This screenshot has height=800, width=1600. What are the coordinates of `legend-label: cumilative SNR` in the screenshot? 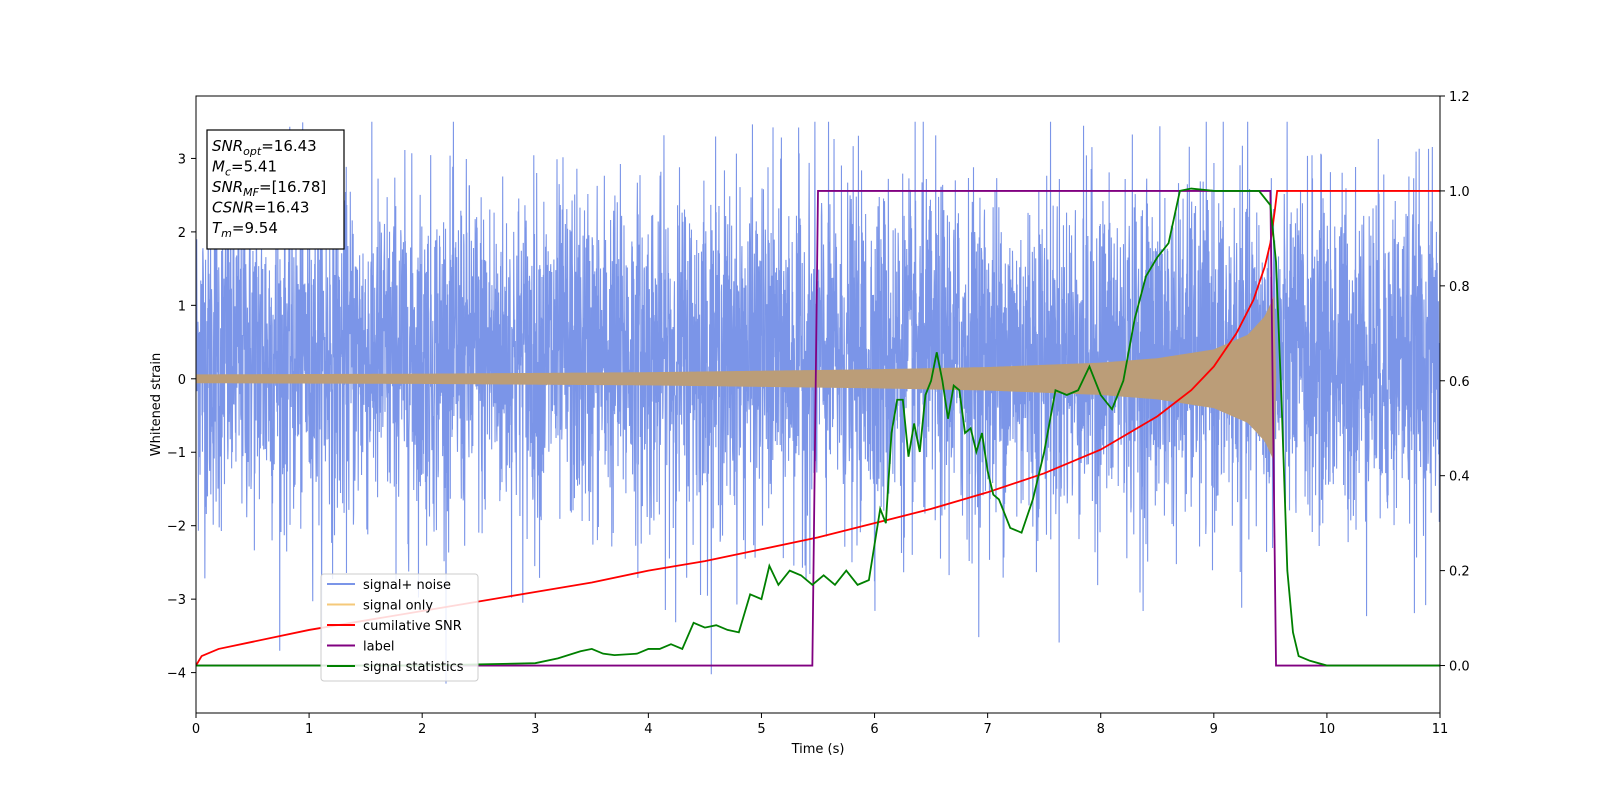 It's located at (412, 626).